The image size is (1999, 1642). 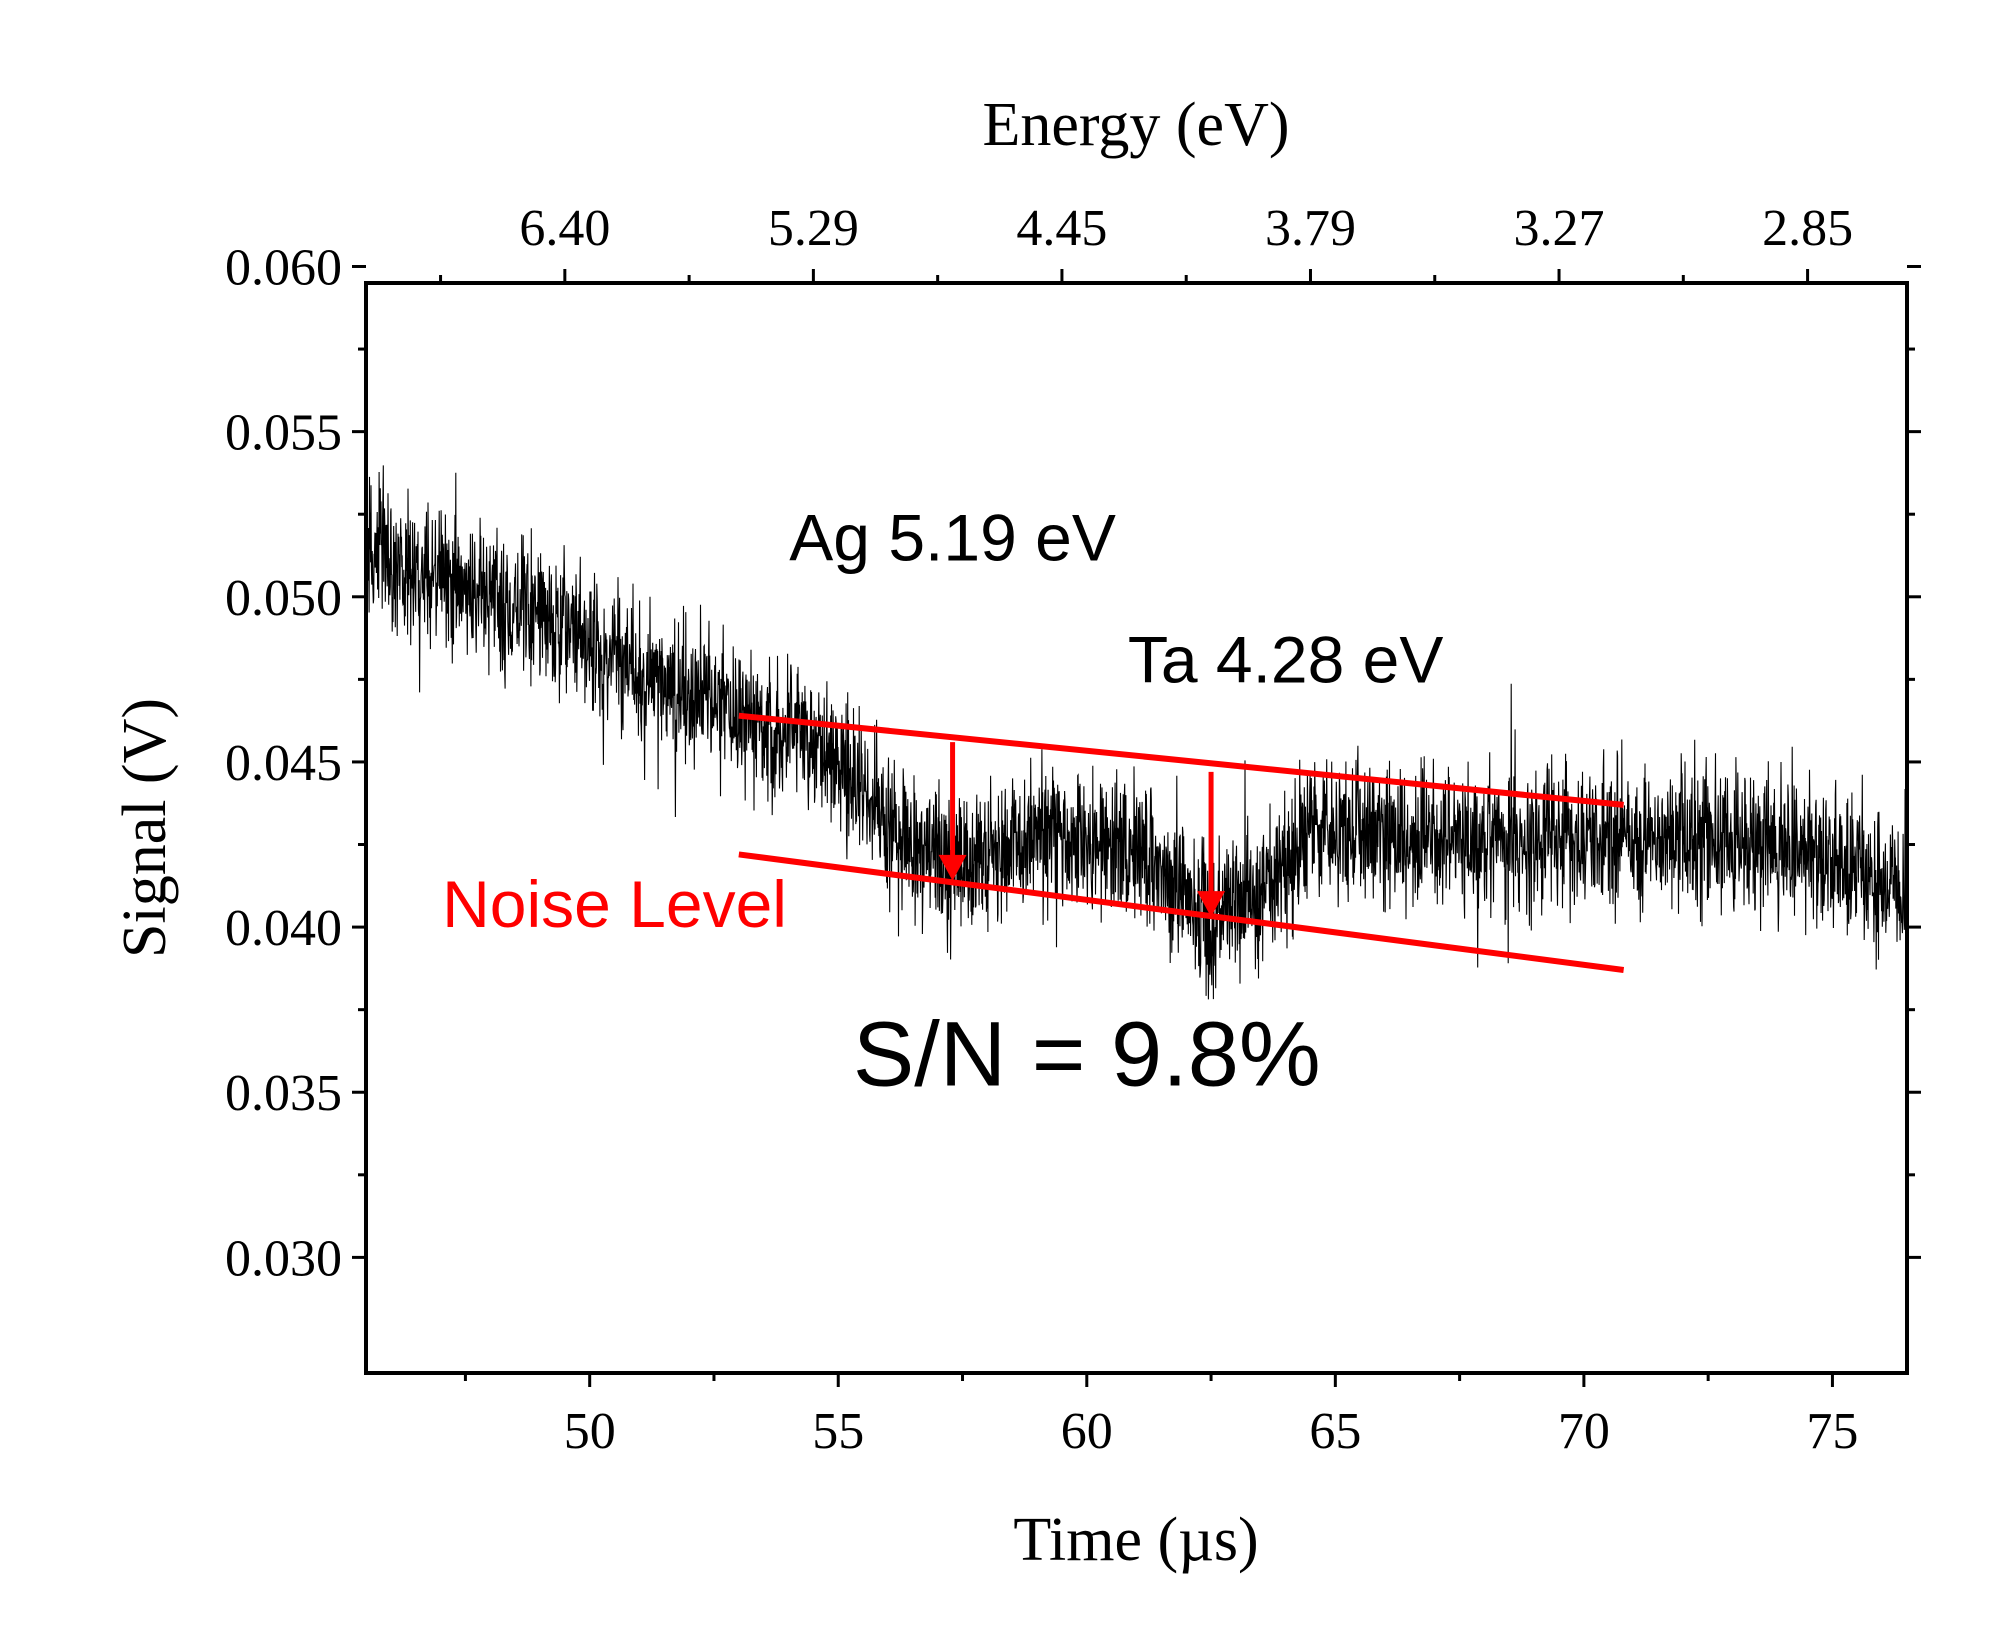 What do you see at coordinates (813, 228) in the screenshot?
I see `top-tick-label: 5.29` at bounding box center [813, 228].